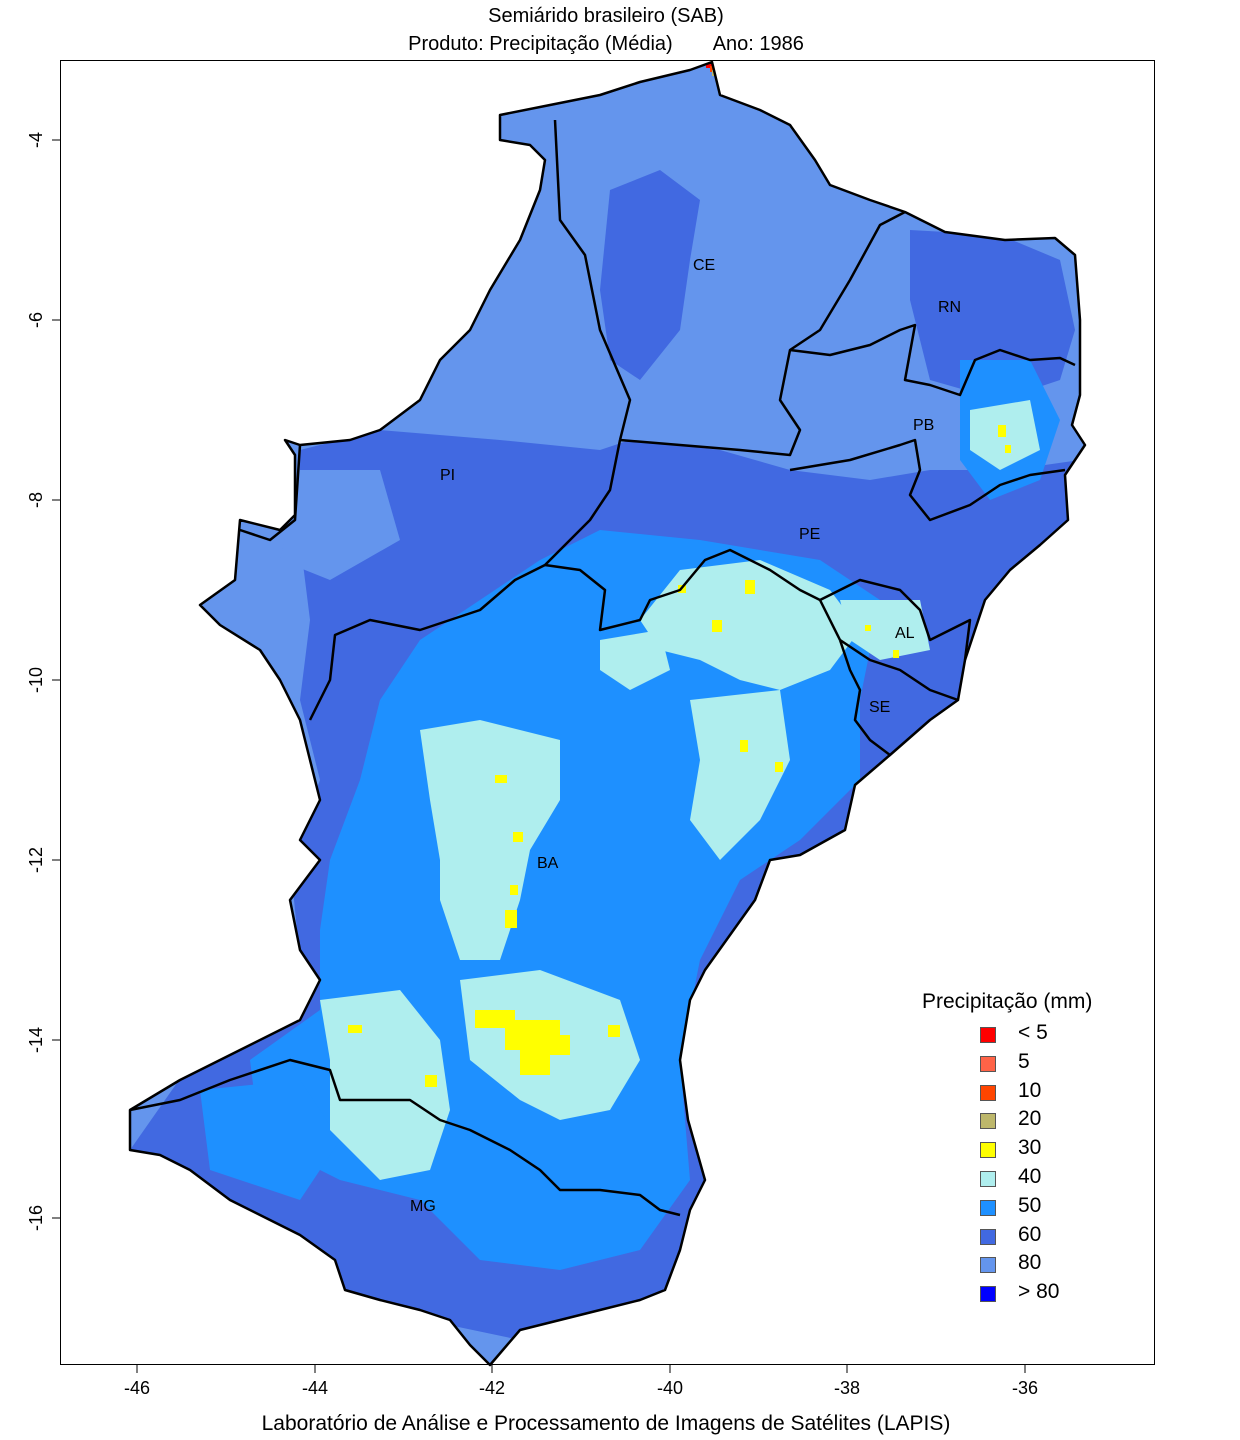 The image size is (1240, 1440). I want to click on x-tick-label: -38, so click(847, 1388).